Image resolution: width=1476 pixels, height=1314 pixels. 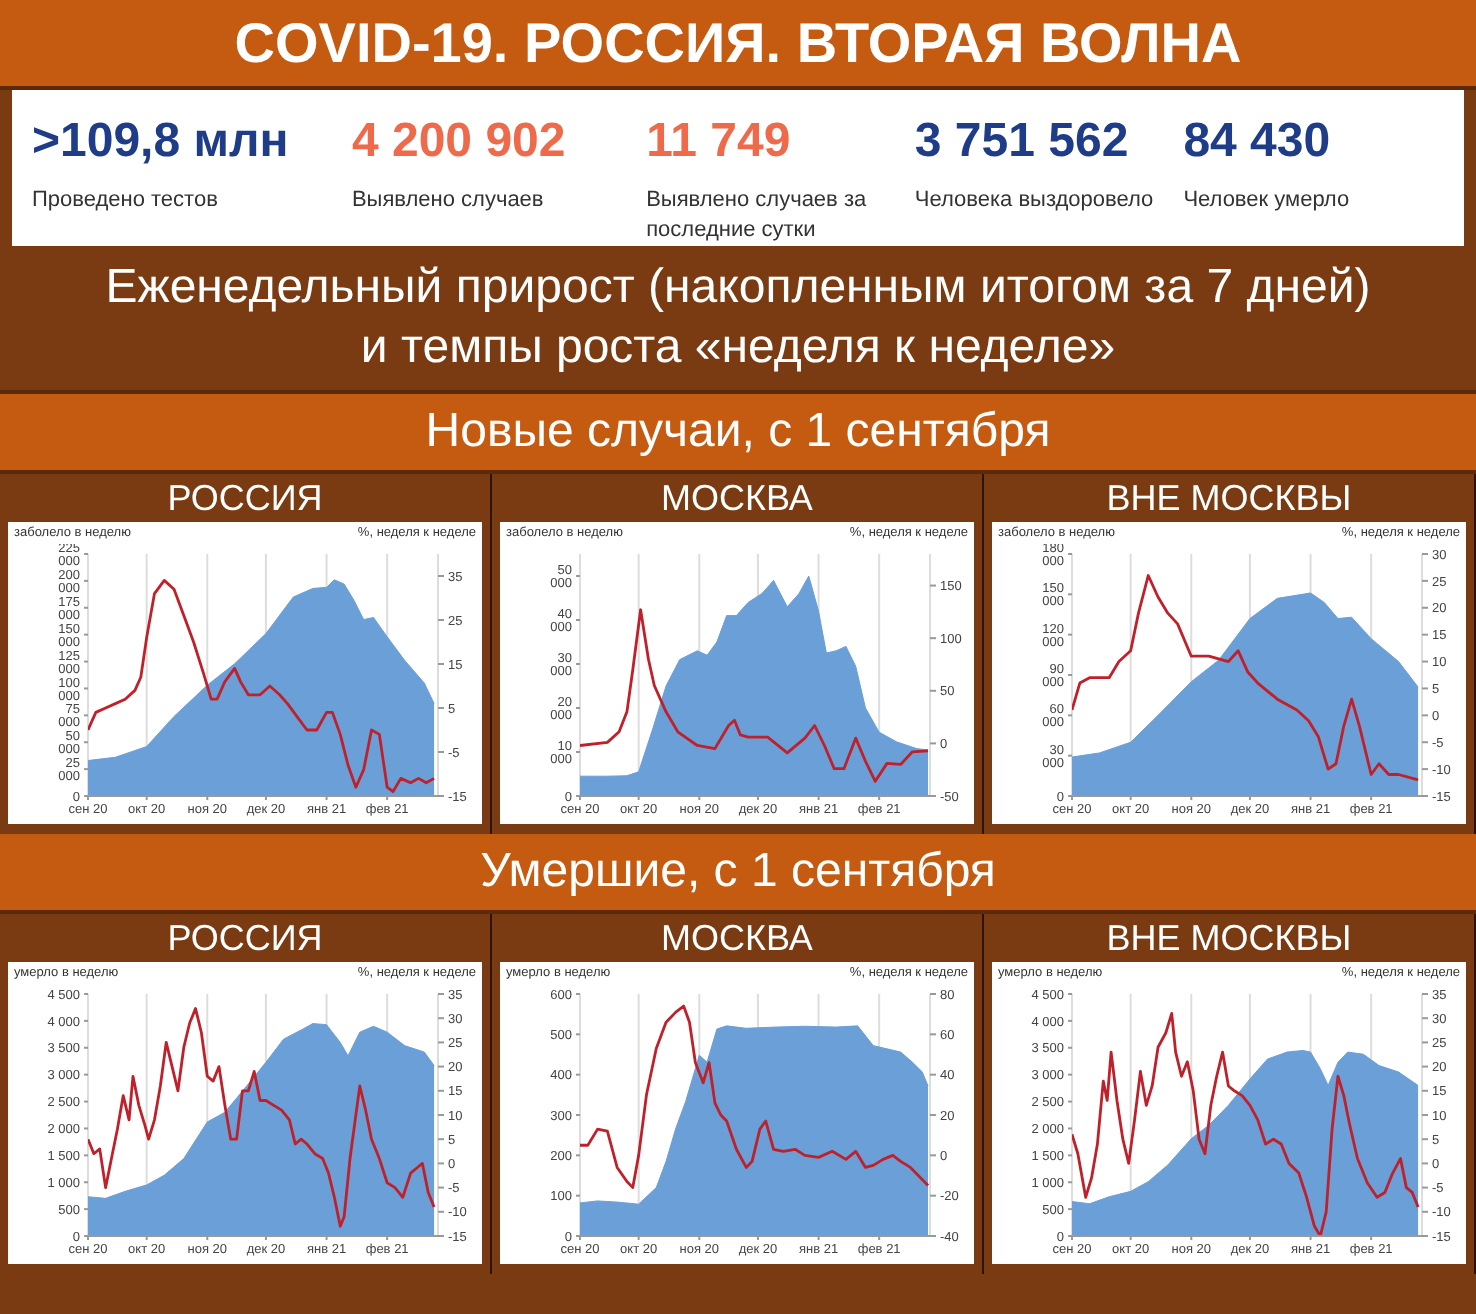 What do you see at coordinates (447, 200) in the screenshot?
I see `text: Выявлено случаев` at bounding box center [447, 200].